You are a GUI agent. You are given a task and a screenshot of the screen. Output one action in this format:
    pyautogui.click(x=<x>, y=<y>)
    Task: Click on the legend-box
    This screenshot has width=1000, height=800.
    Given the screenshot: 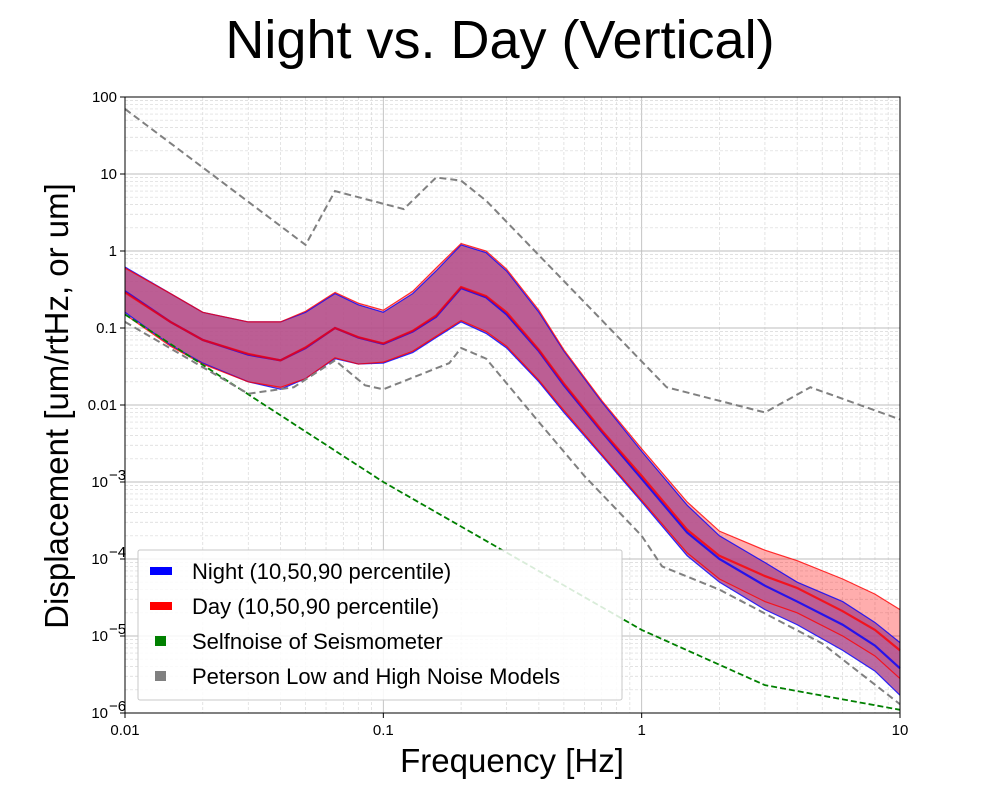 What is the action you would take?
    pyautogui.click(x=380, y=625)
    